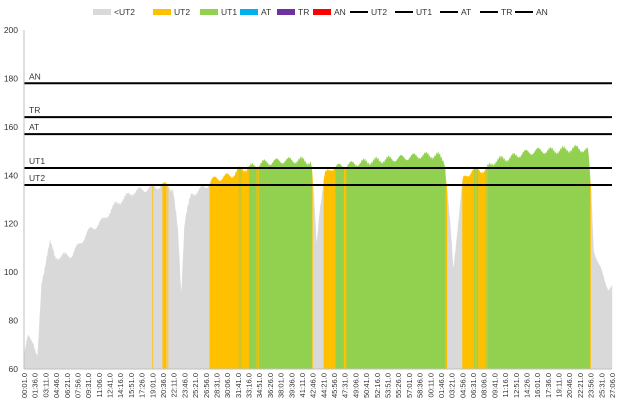  Describe the element at coordinates (569, 385) in the screenshot. I see `x-tick-label-51: 20:46.0` at that location.